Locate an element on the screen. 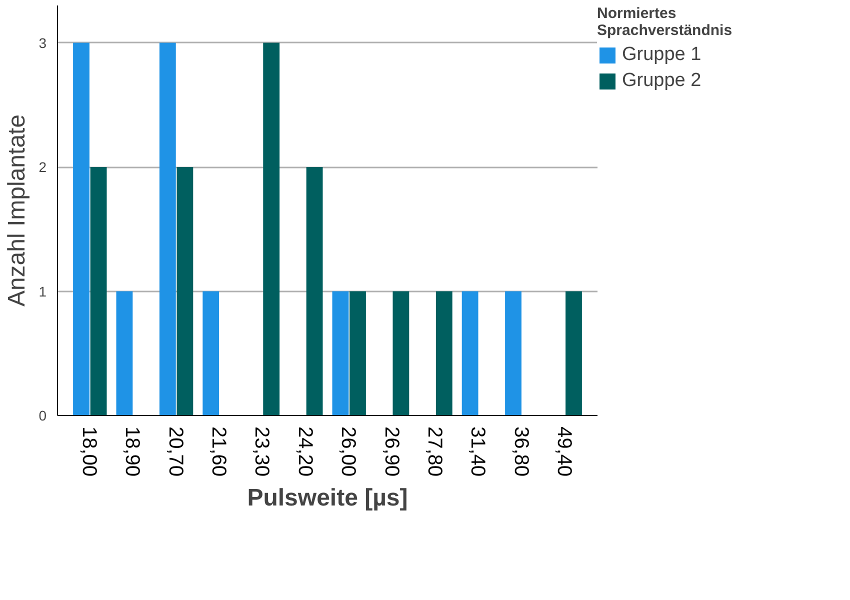 This screenshot has width=850, height=600. x-tick-label: 26,90 is located at coordinates (391, 451).